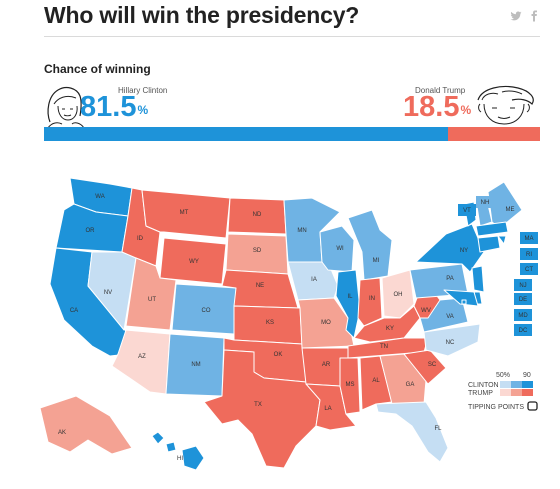  I want to click on state-label-ks: KS, so click(270, 323).